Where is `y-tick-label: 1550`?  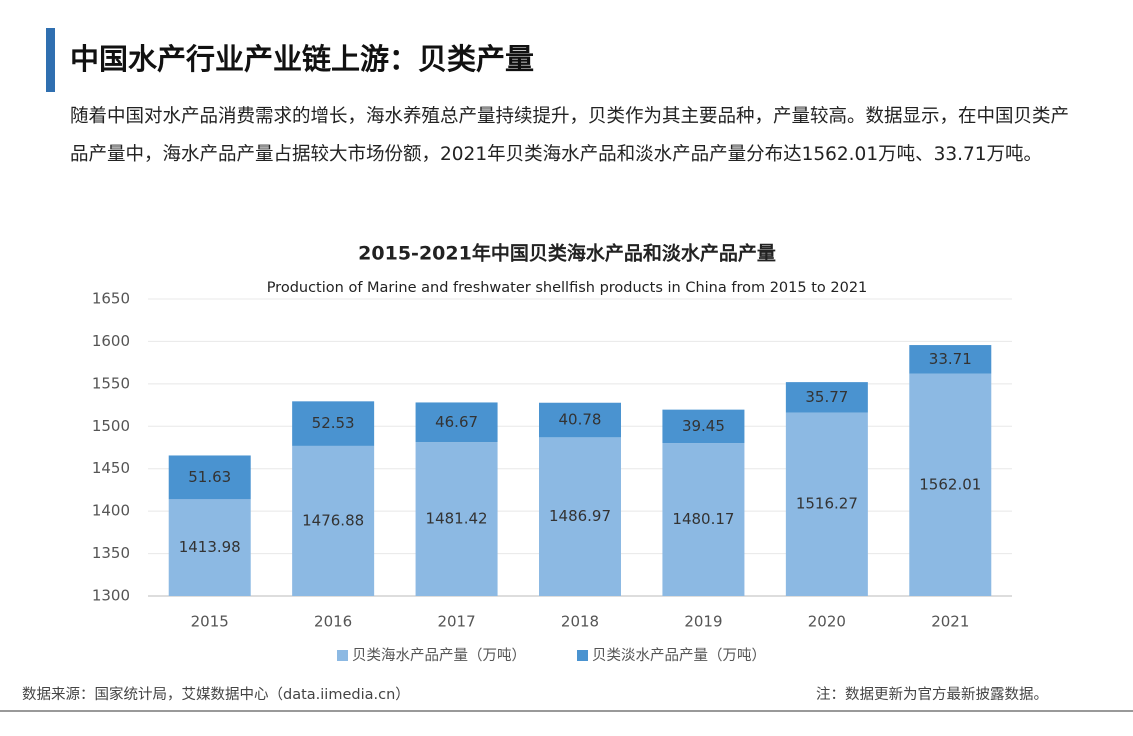
y-tick-label: 1550 is located at coordinates (111, 383).